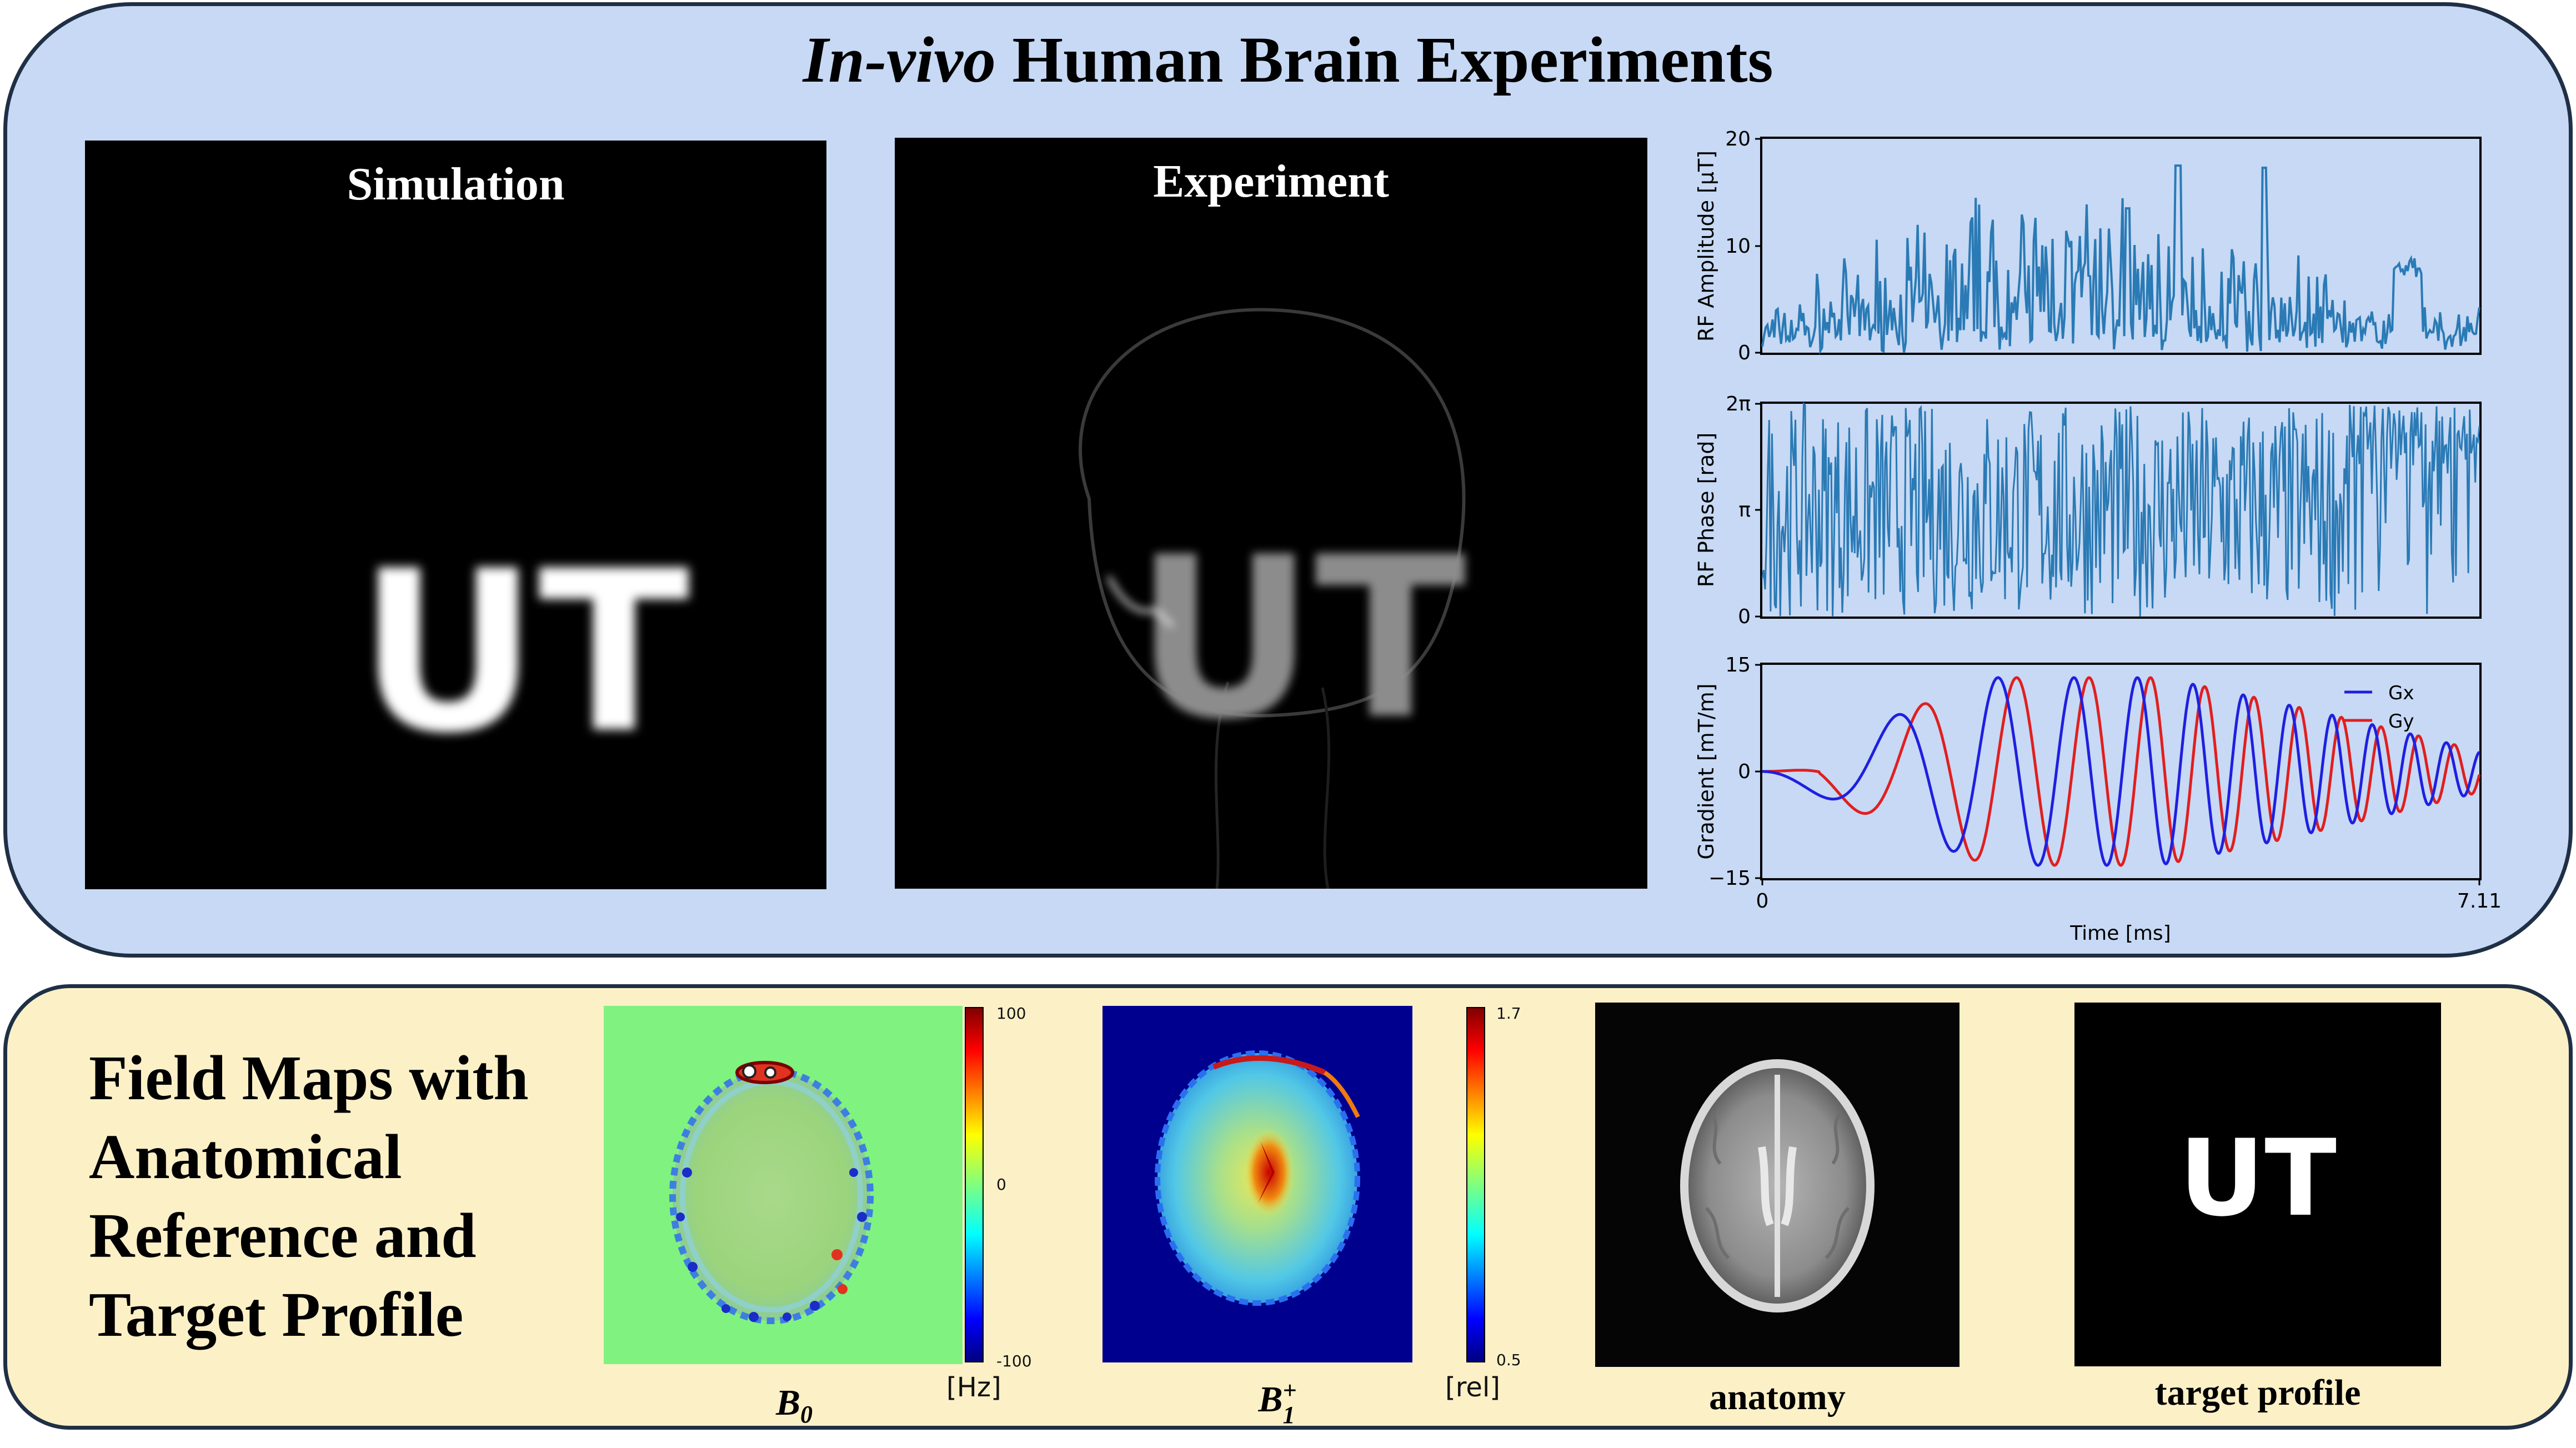 This screenshot has width=2576, height=1448. What do you see at coordinates (784, 1185) in the screenshot?
I see `b0-map` at bounding box center [784, 1185].